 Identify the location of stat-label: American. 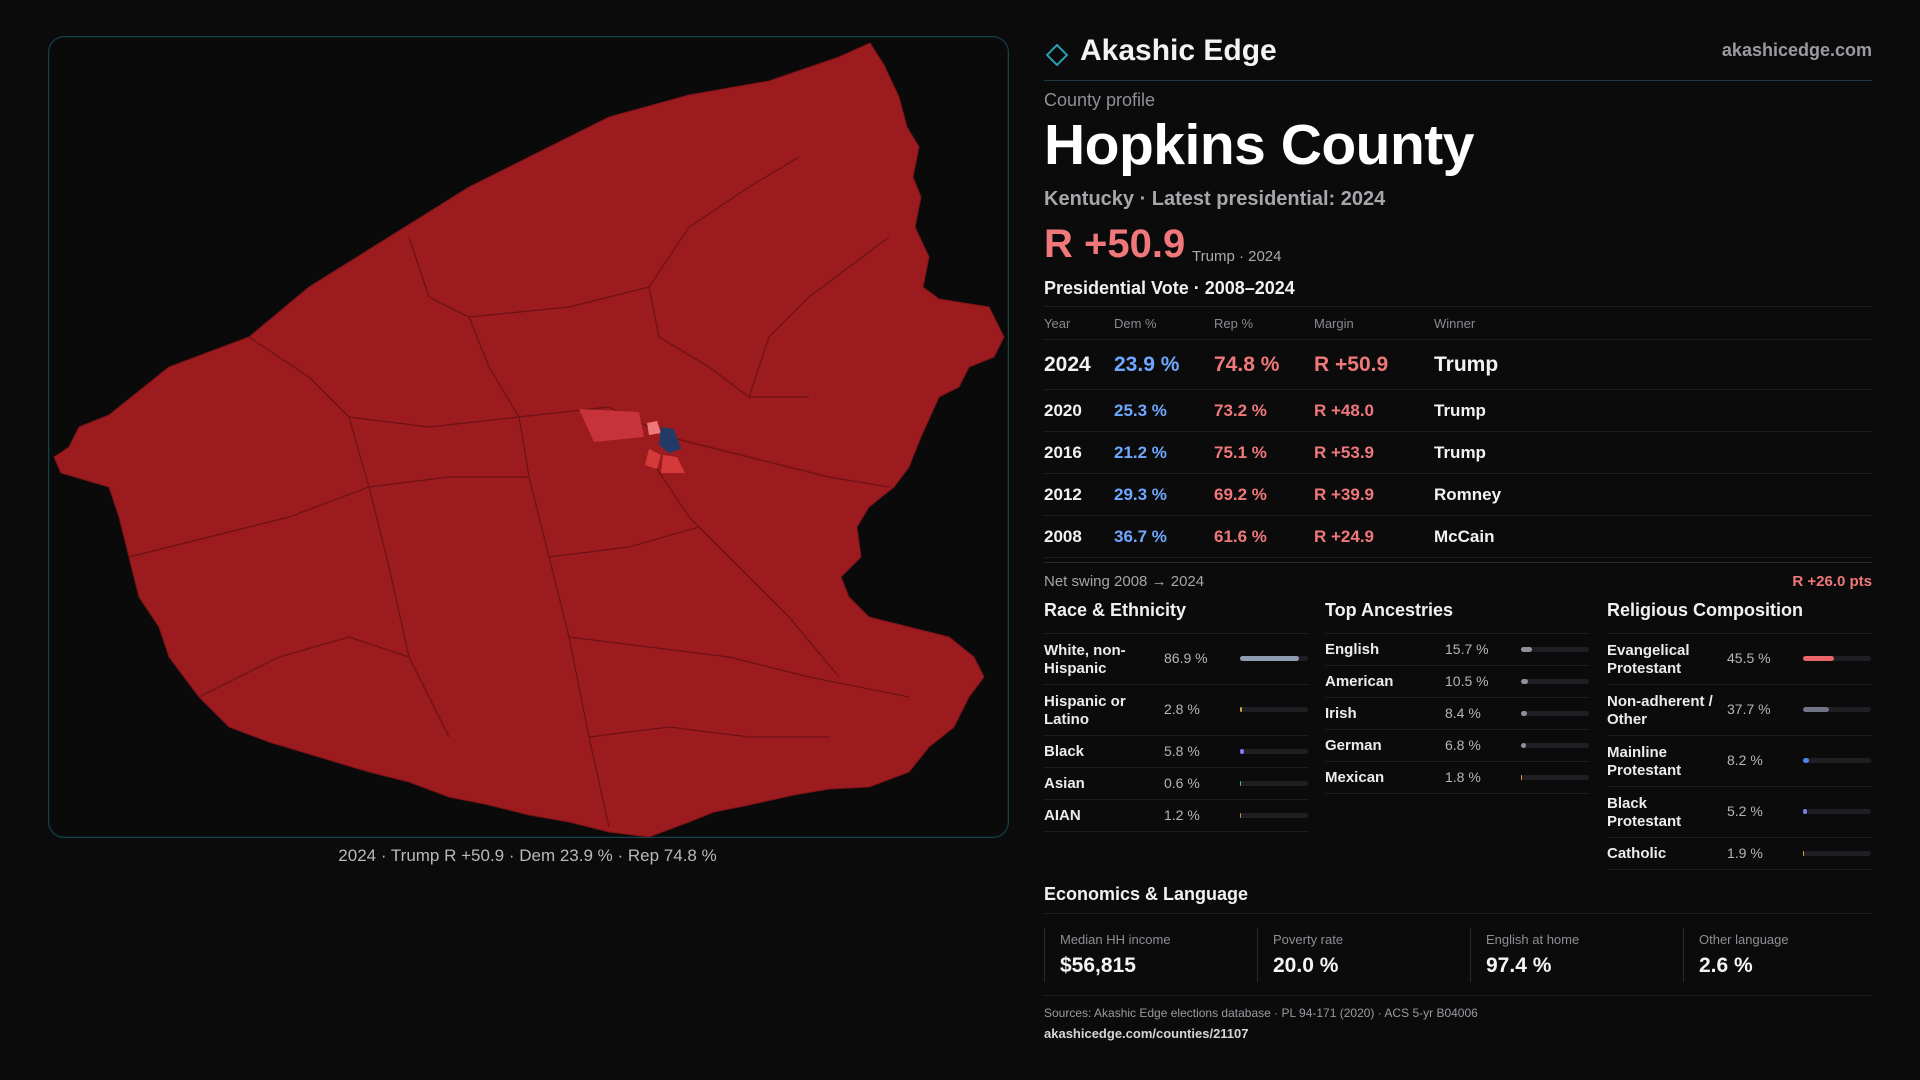
(1359, 681).